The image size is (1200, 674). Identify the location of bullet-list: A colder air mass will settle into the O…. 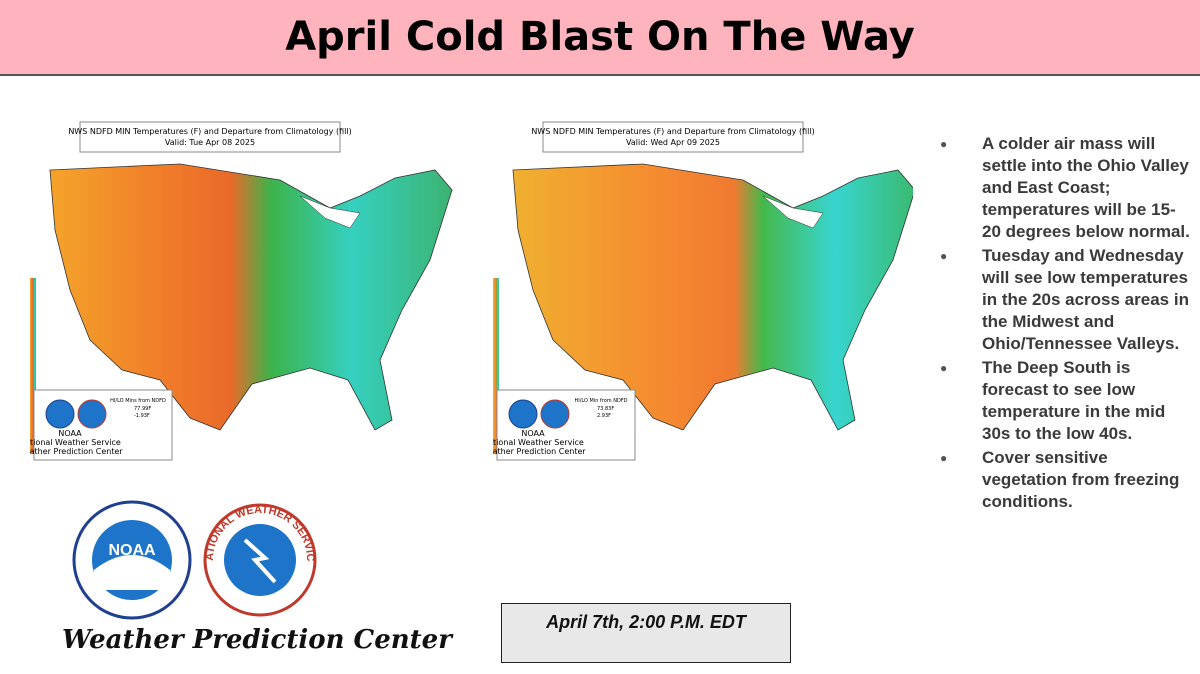
(1065, 324).